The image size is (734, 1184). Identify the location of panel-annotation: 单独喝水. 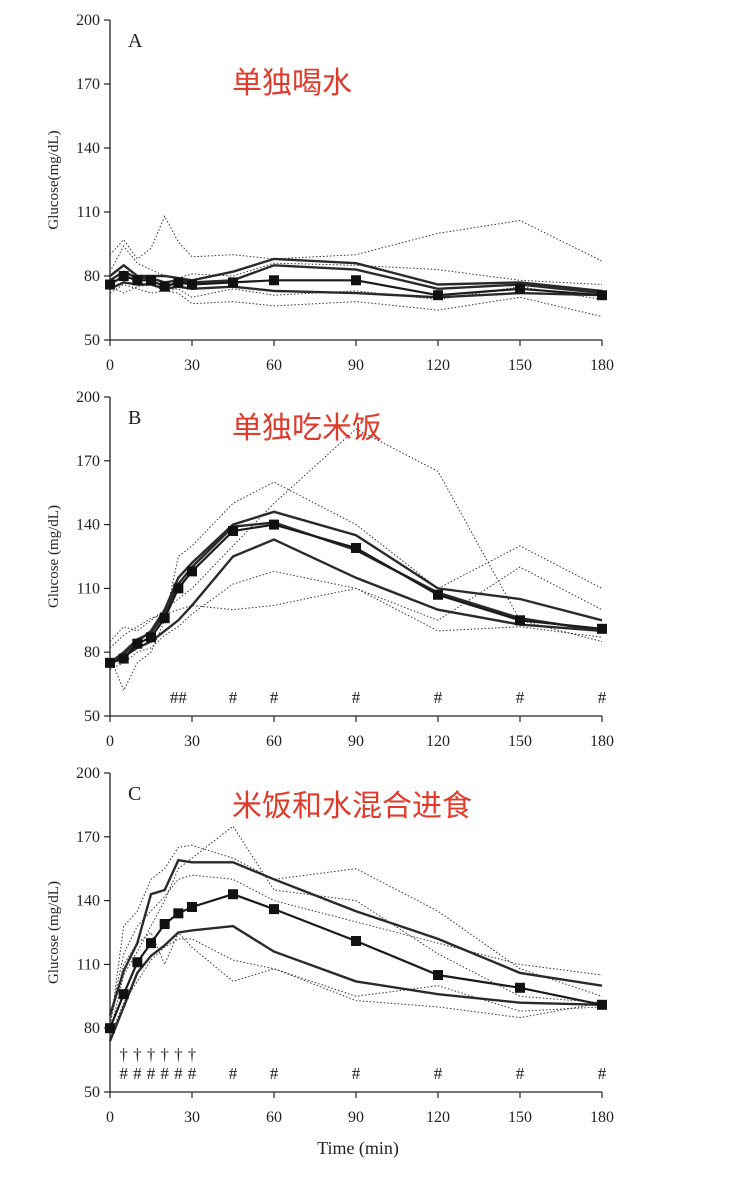
(292, 83).